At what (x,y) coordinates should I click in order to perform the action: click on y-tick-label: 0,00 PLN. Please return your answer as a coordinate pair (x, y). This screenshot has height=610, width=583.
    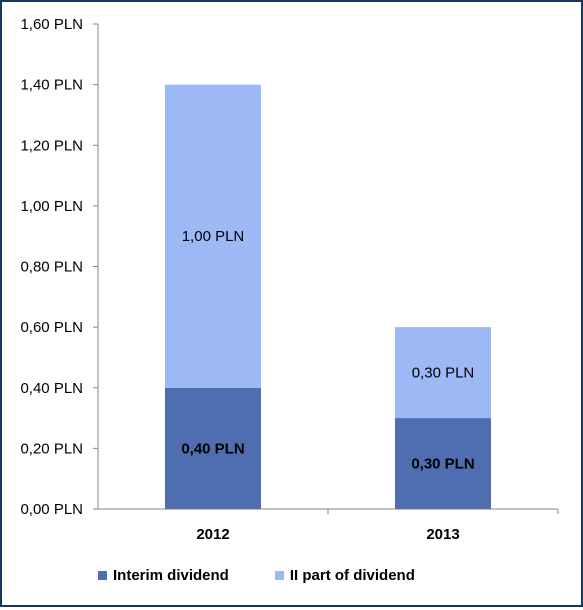
    Looking at the image, I should click on (51, 509).